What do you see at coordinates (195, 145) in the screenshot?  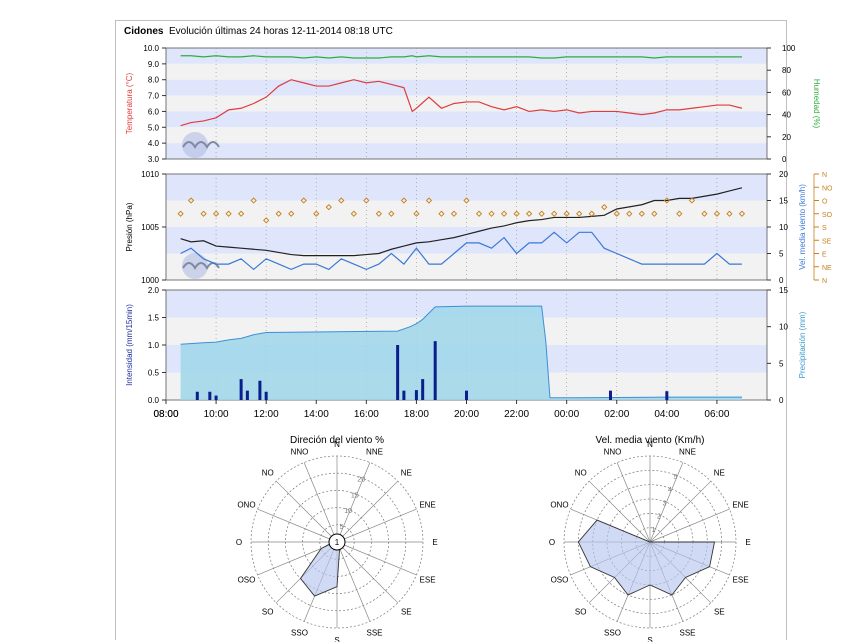 I see `temp-panel-logo-circle` at bounding box center [195, 145].